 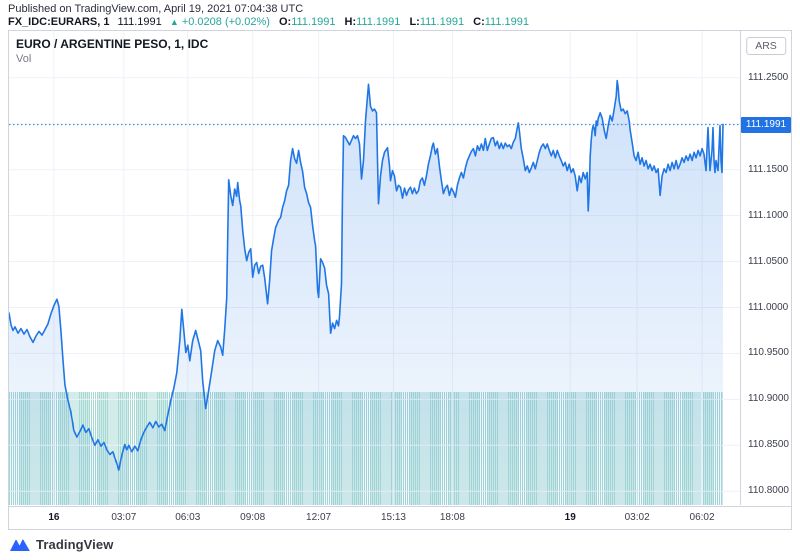 What do you see at coordinates (112, 51) in the screenshot?
I see `chart-legend: EURO / ARGENTINE PESO, 1, IDC Vol` at bounding box center [112, 51].